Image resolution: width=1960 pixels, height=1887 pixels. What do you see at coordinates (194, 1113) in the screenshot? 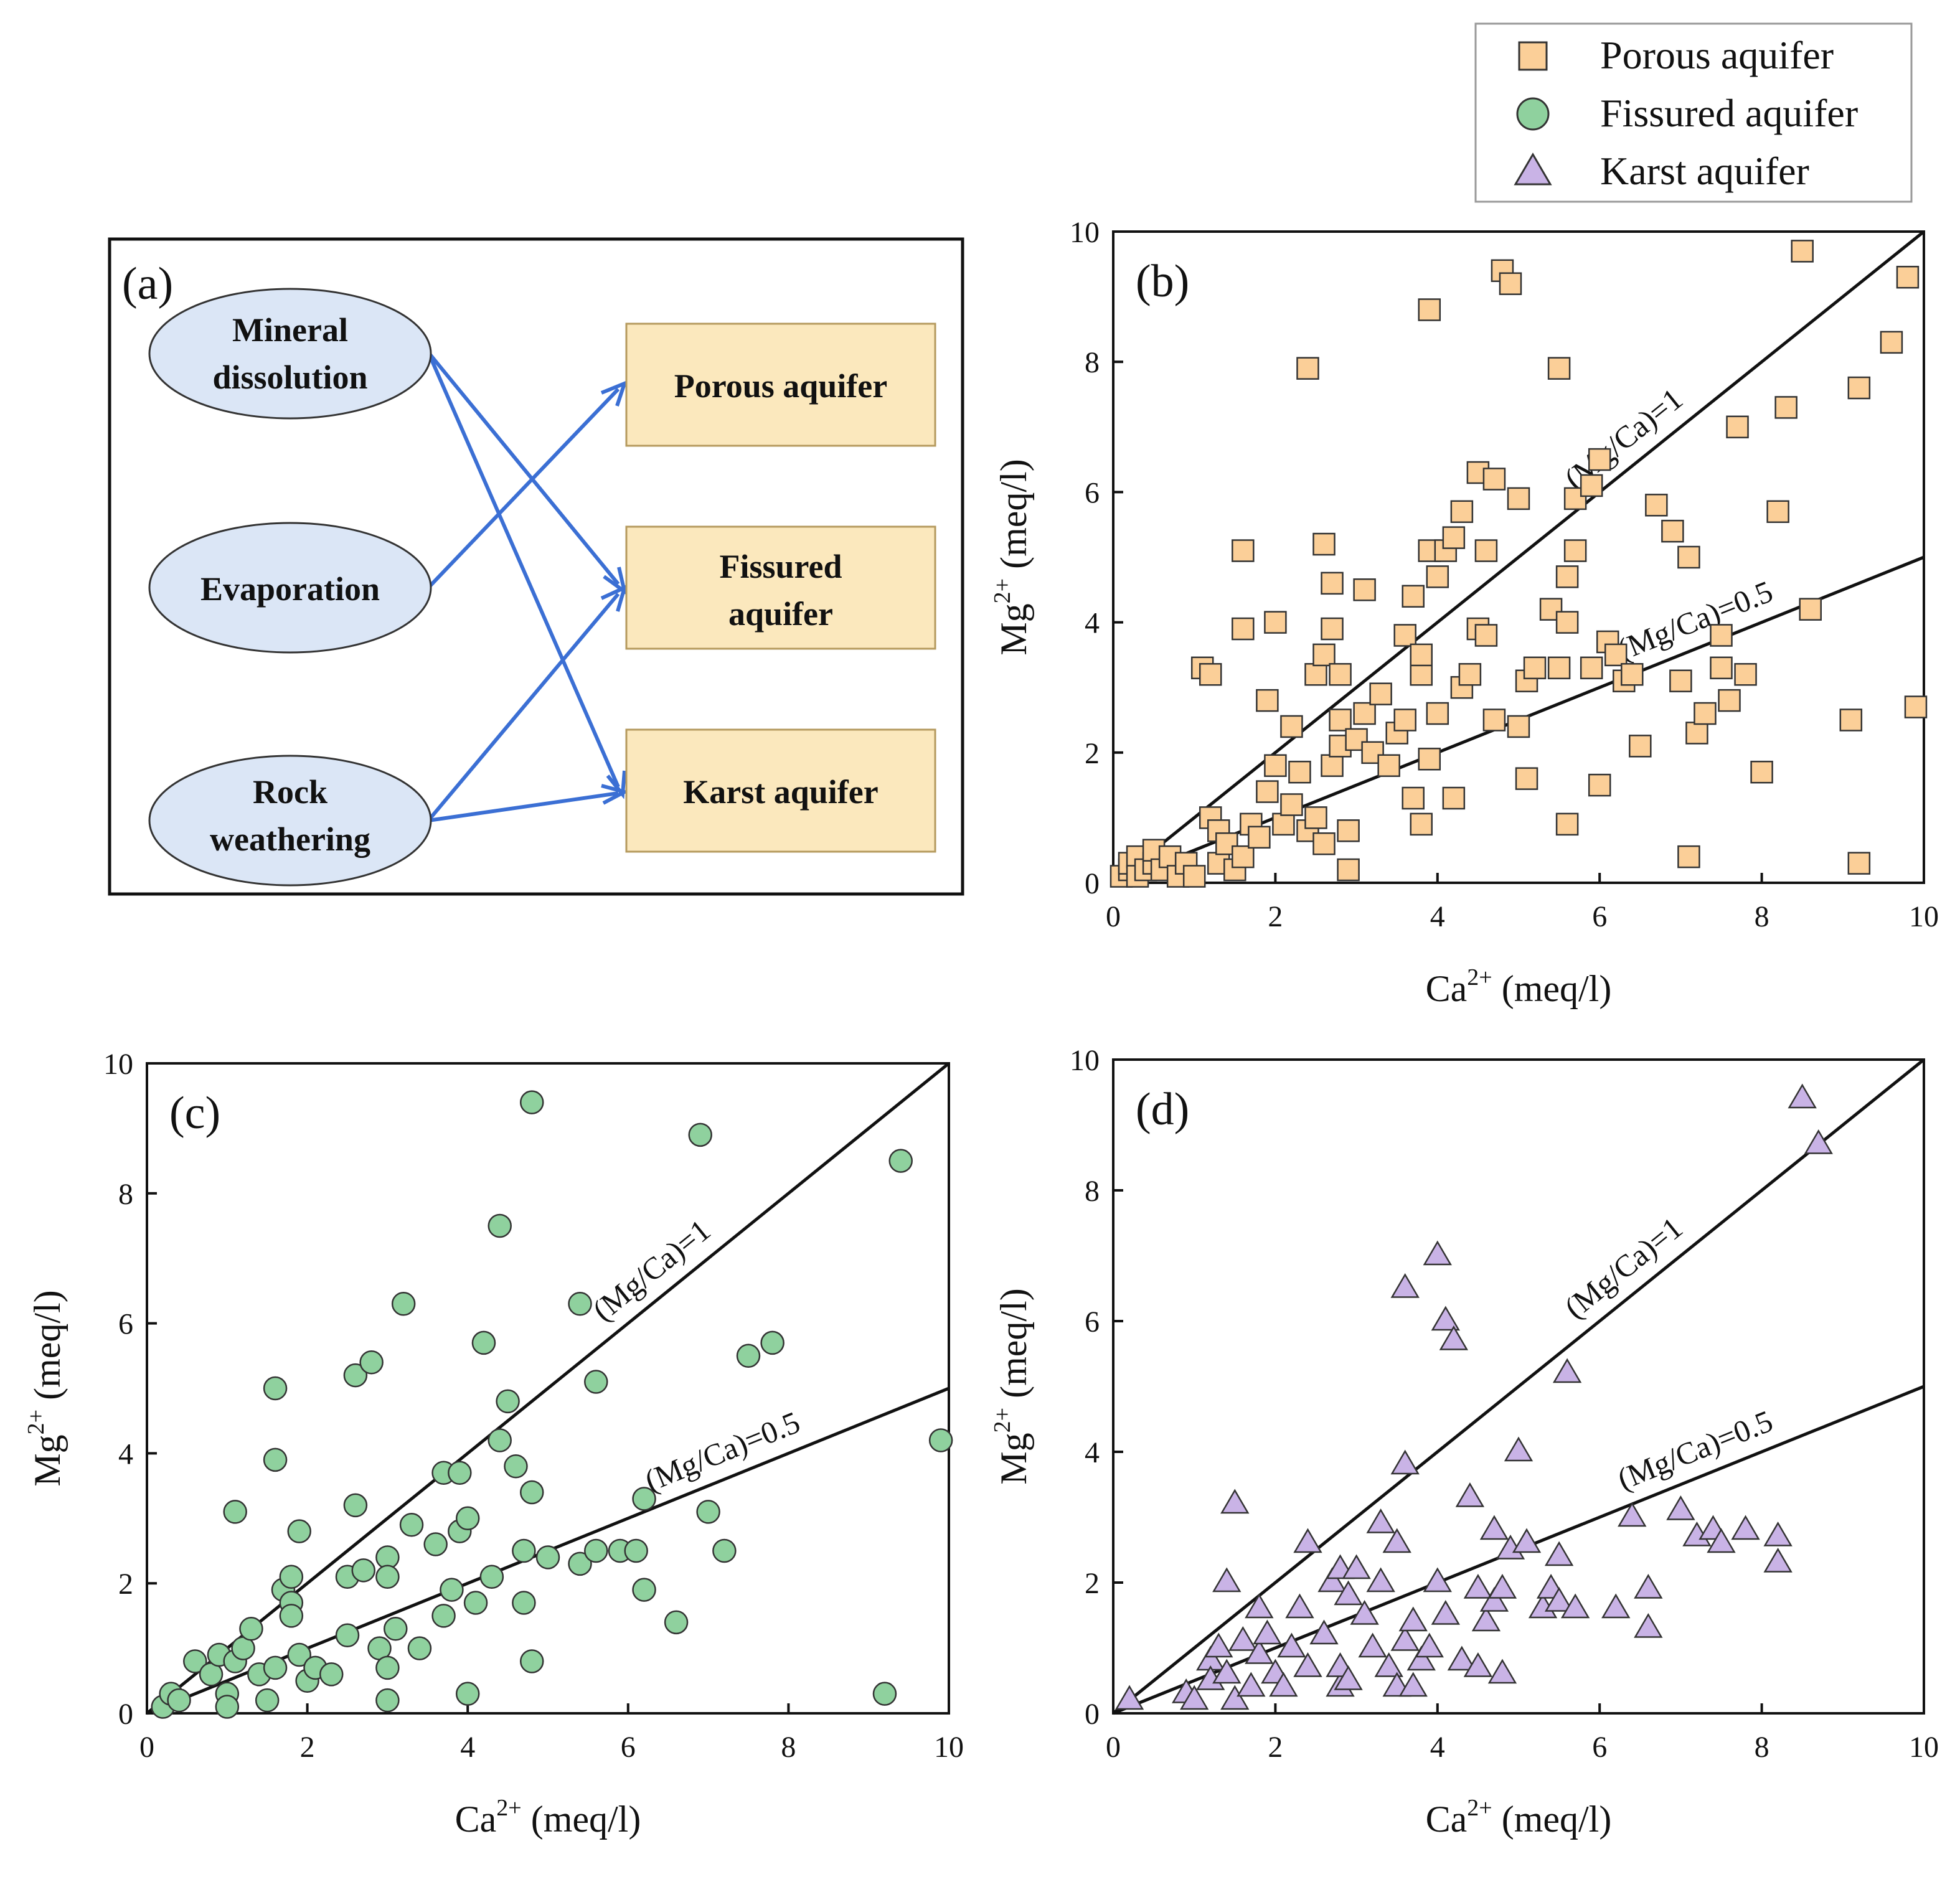
I see `panel-label-c: (c)` at bounding box center [194, 1113].